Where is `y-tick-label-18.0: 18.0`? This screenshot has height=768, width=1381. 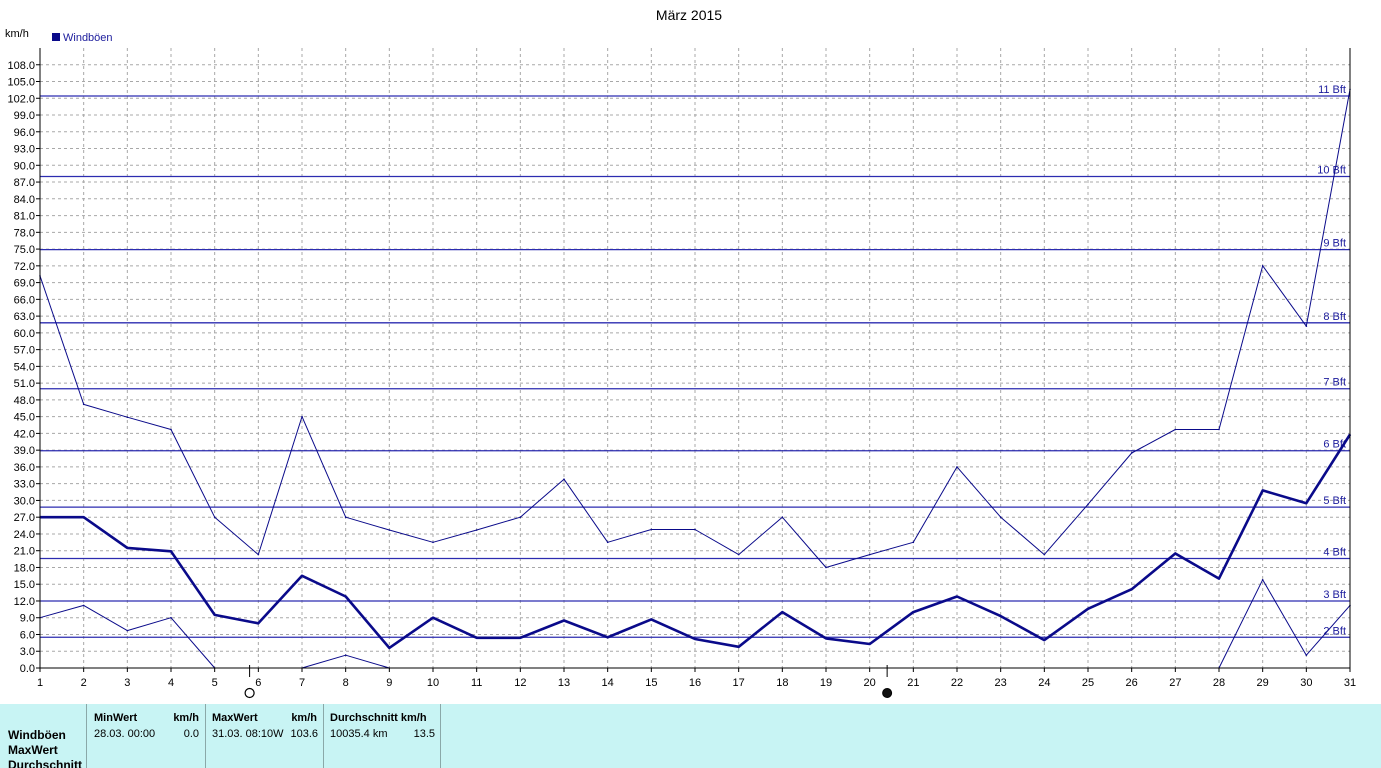
y-tick-label-18.0: 18.0 is located at coordinates (24, 568).